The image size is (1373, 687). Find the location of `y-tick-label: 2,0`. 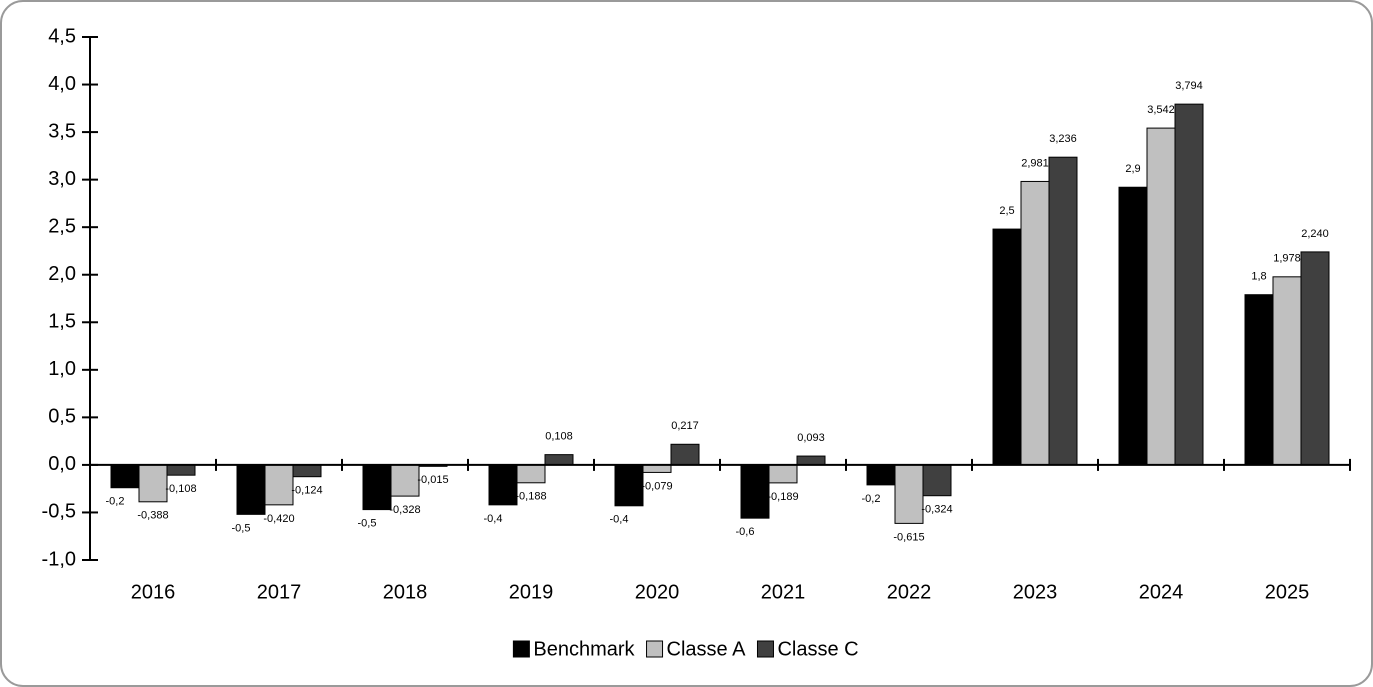

y-tick-label: 2,0 is located at coordinates (62, 274).